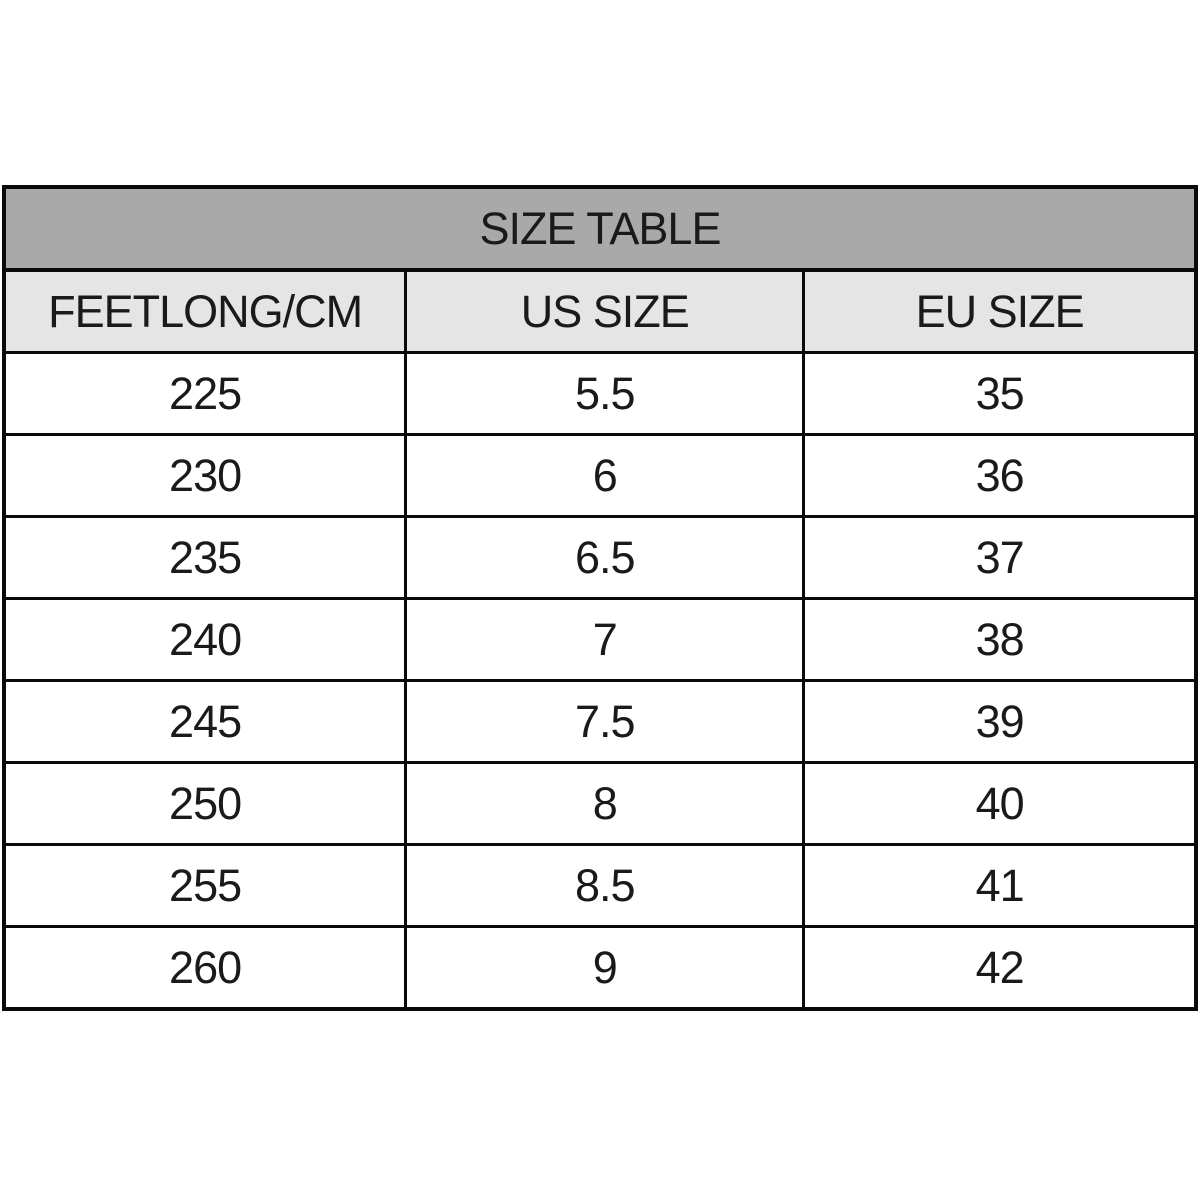 This screenshot has width=1200, height=1200. I want to click on table-cell-eu-size: 38, so click(1000, 639).